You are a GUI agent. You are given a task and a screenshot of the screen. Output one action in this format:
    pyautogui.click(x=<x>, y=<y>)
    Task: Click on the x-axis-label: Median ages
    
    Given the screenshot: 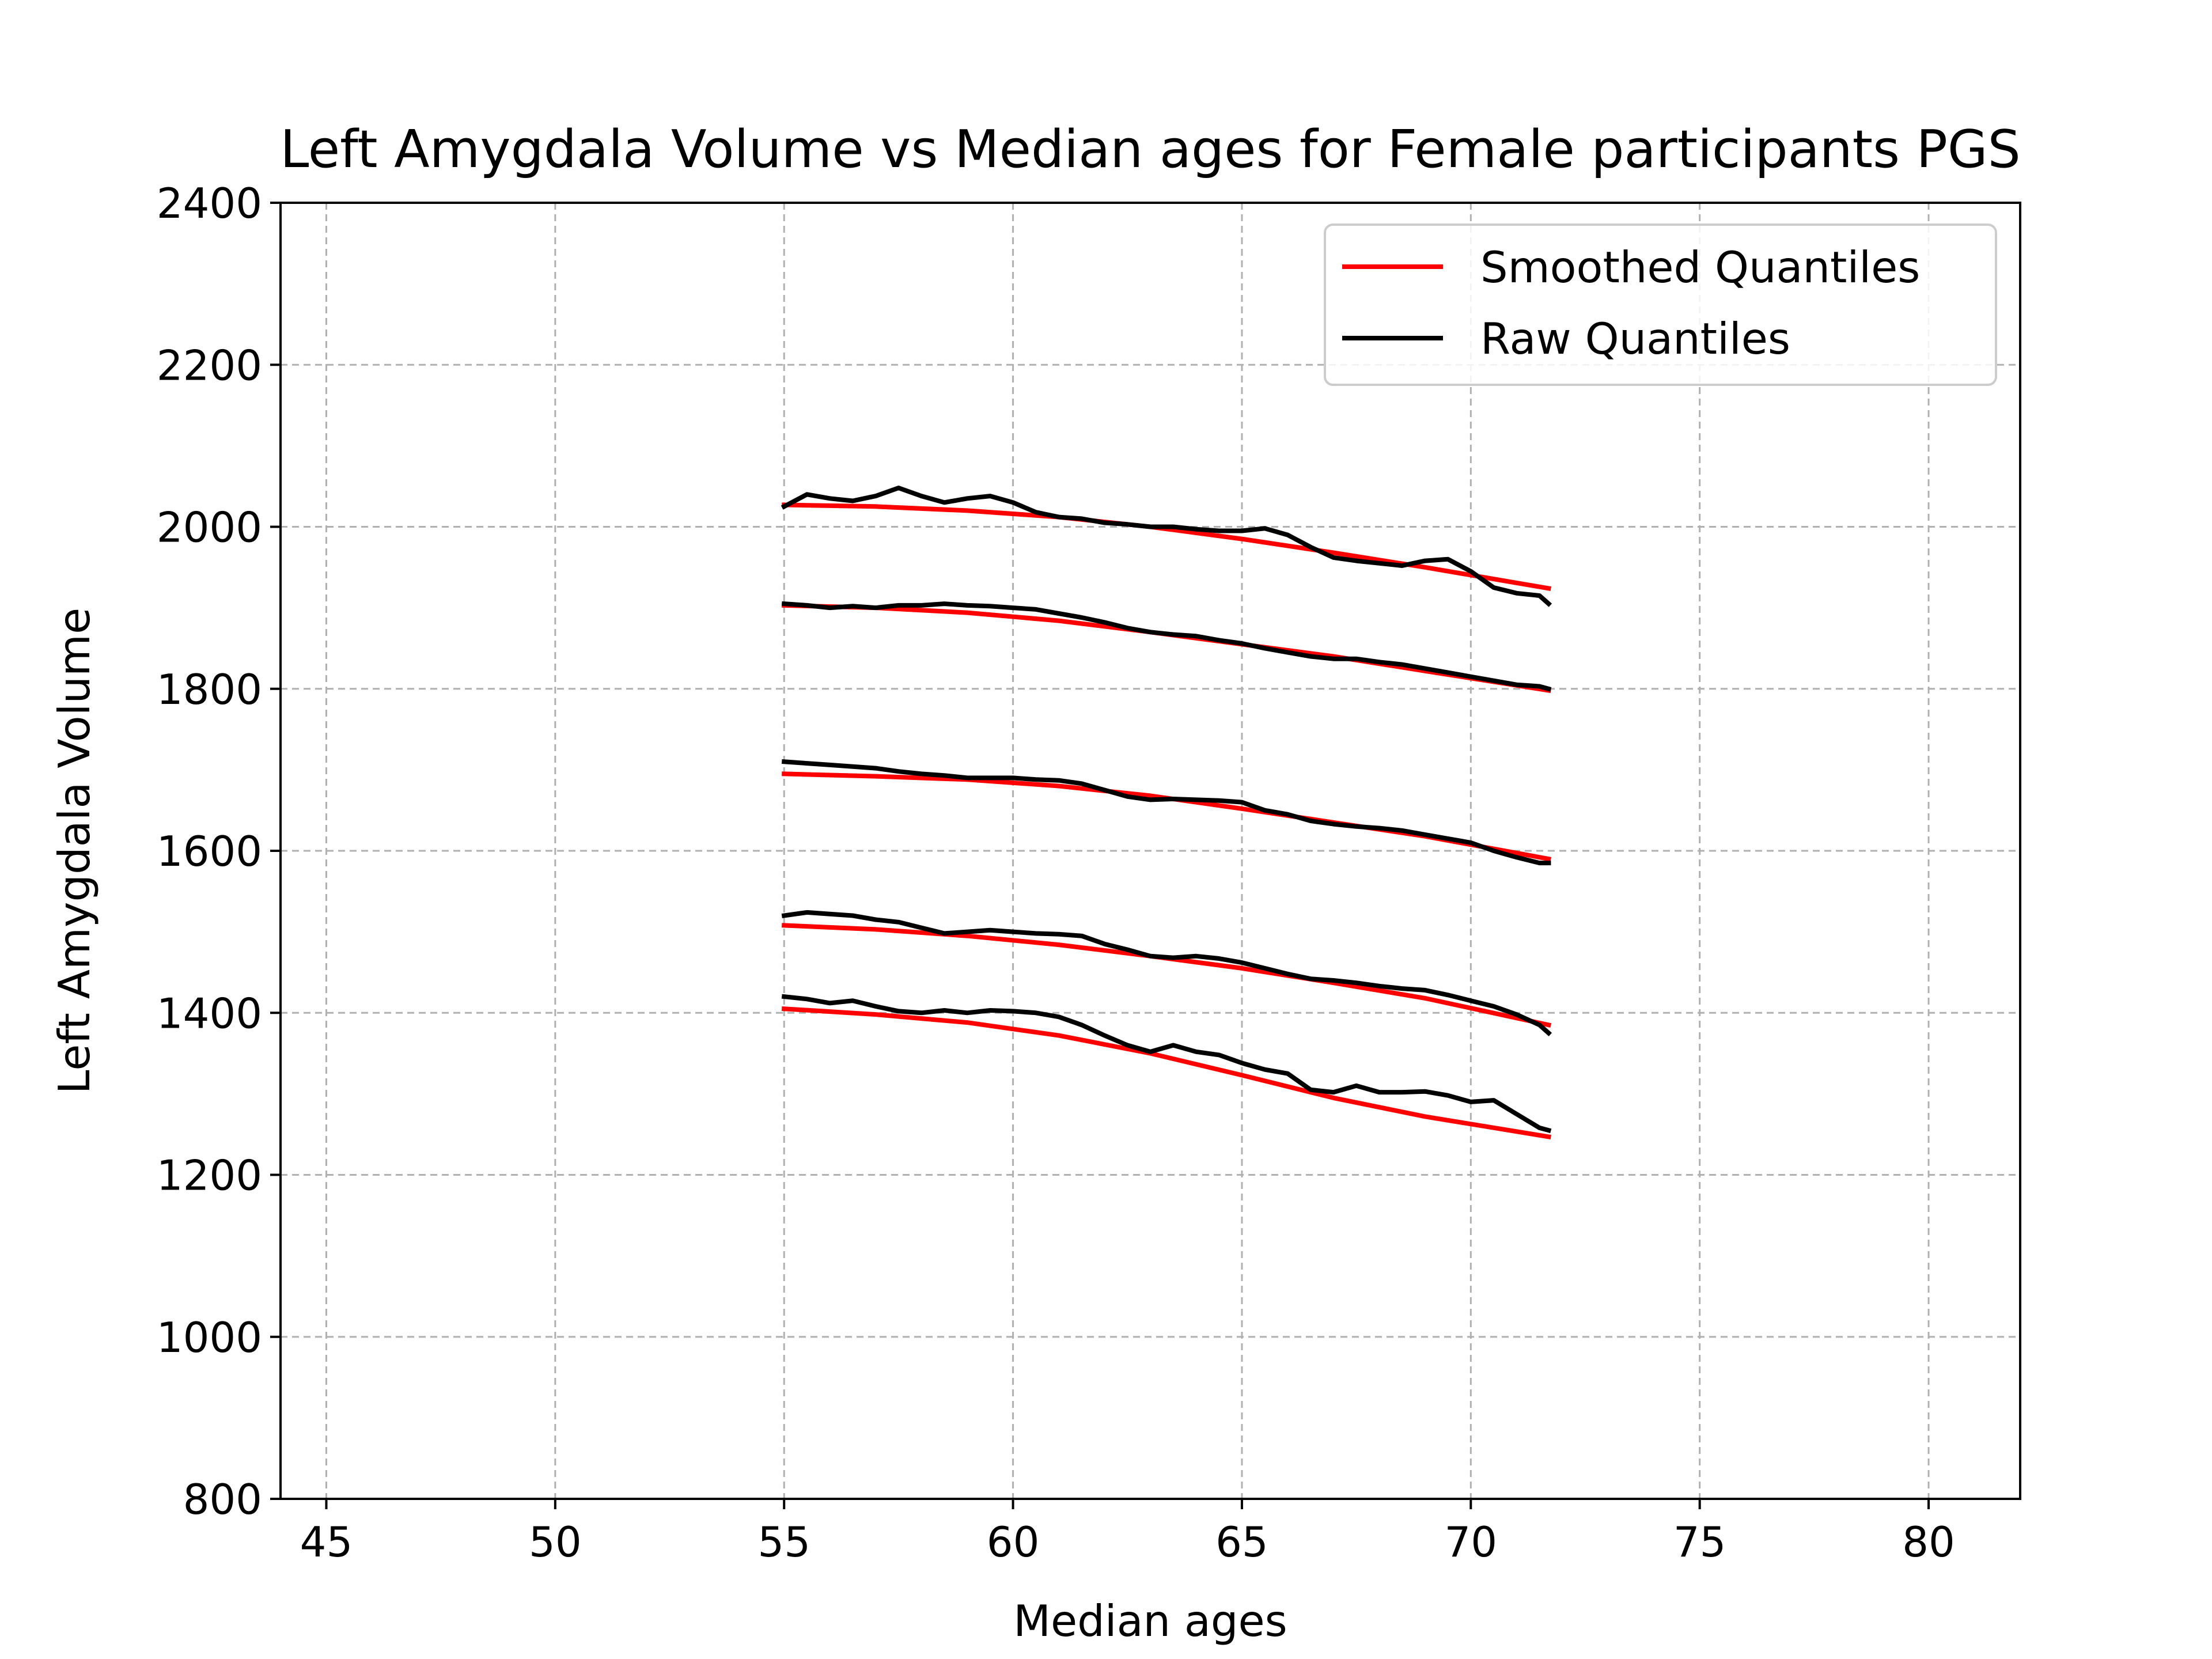 What is the action you would take?
    pyautogui.click(x=1150, y=1621)
    